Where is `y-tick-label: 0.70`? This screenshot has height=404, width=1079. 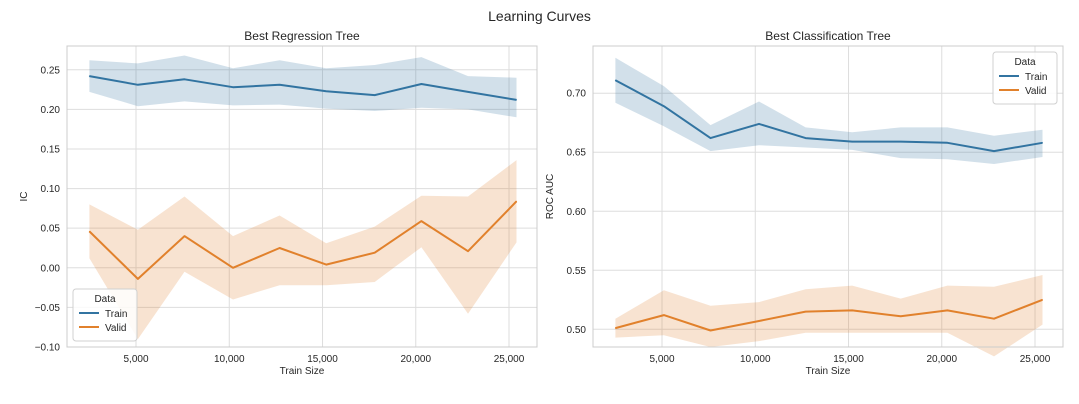 y-tick-label: 0.70 is located at coordinates (577, 94).